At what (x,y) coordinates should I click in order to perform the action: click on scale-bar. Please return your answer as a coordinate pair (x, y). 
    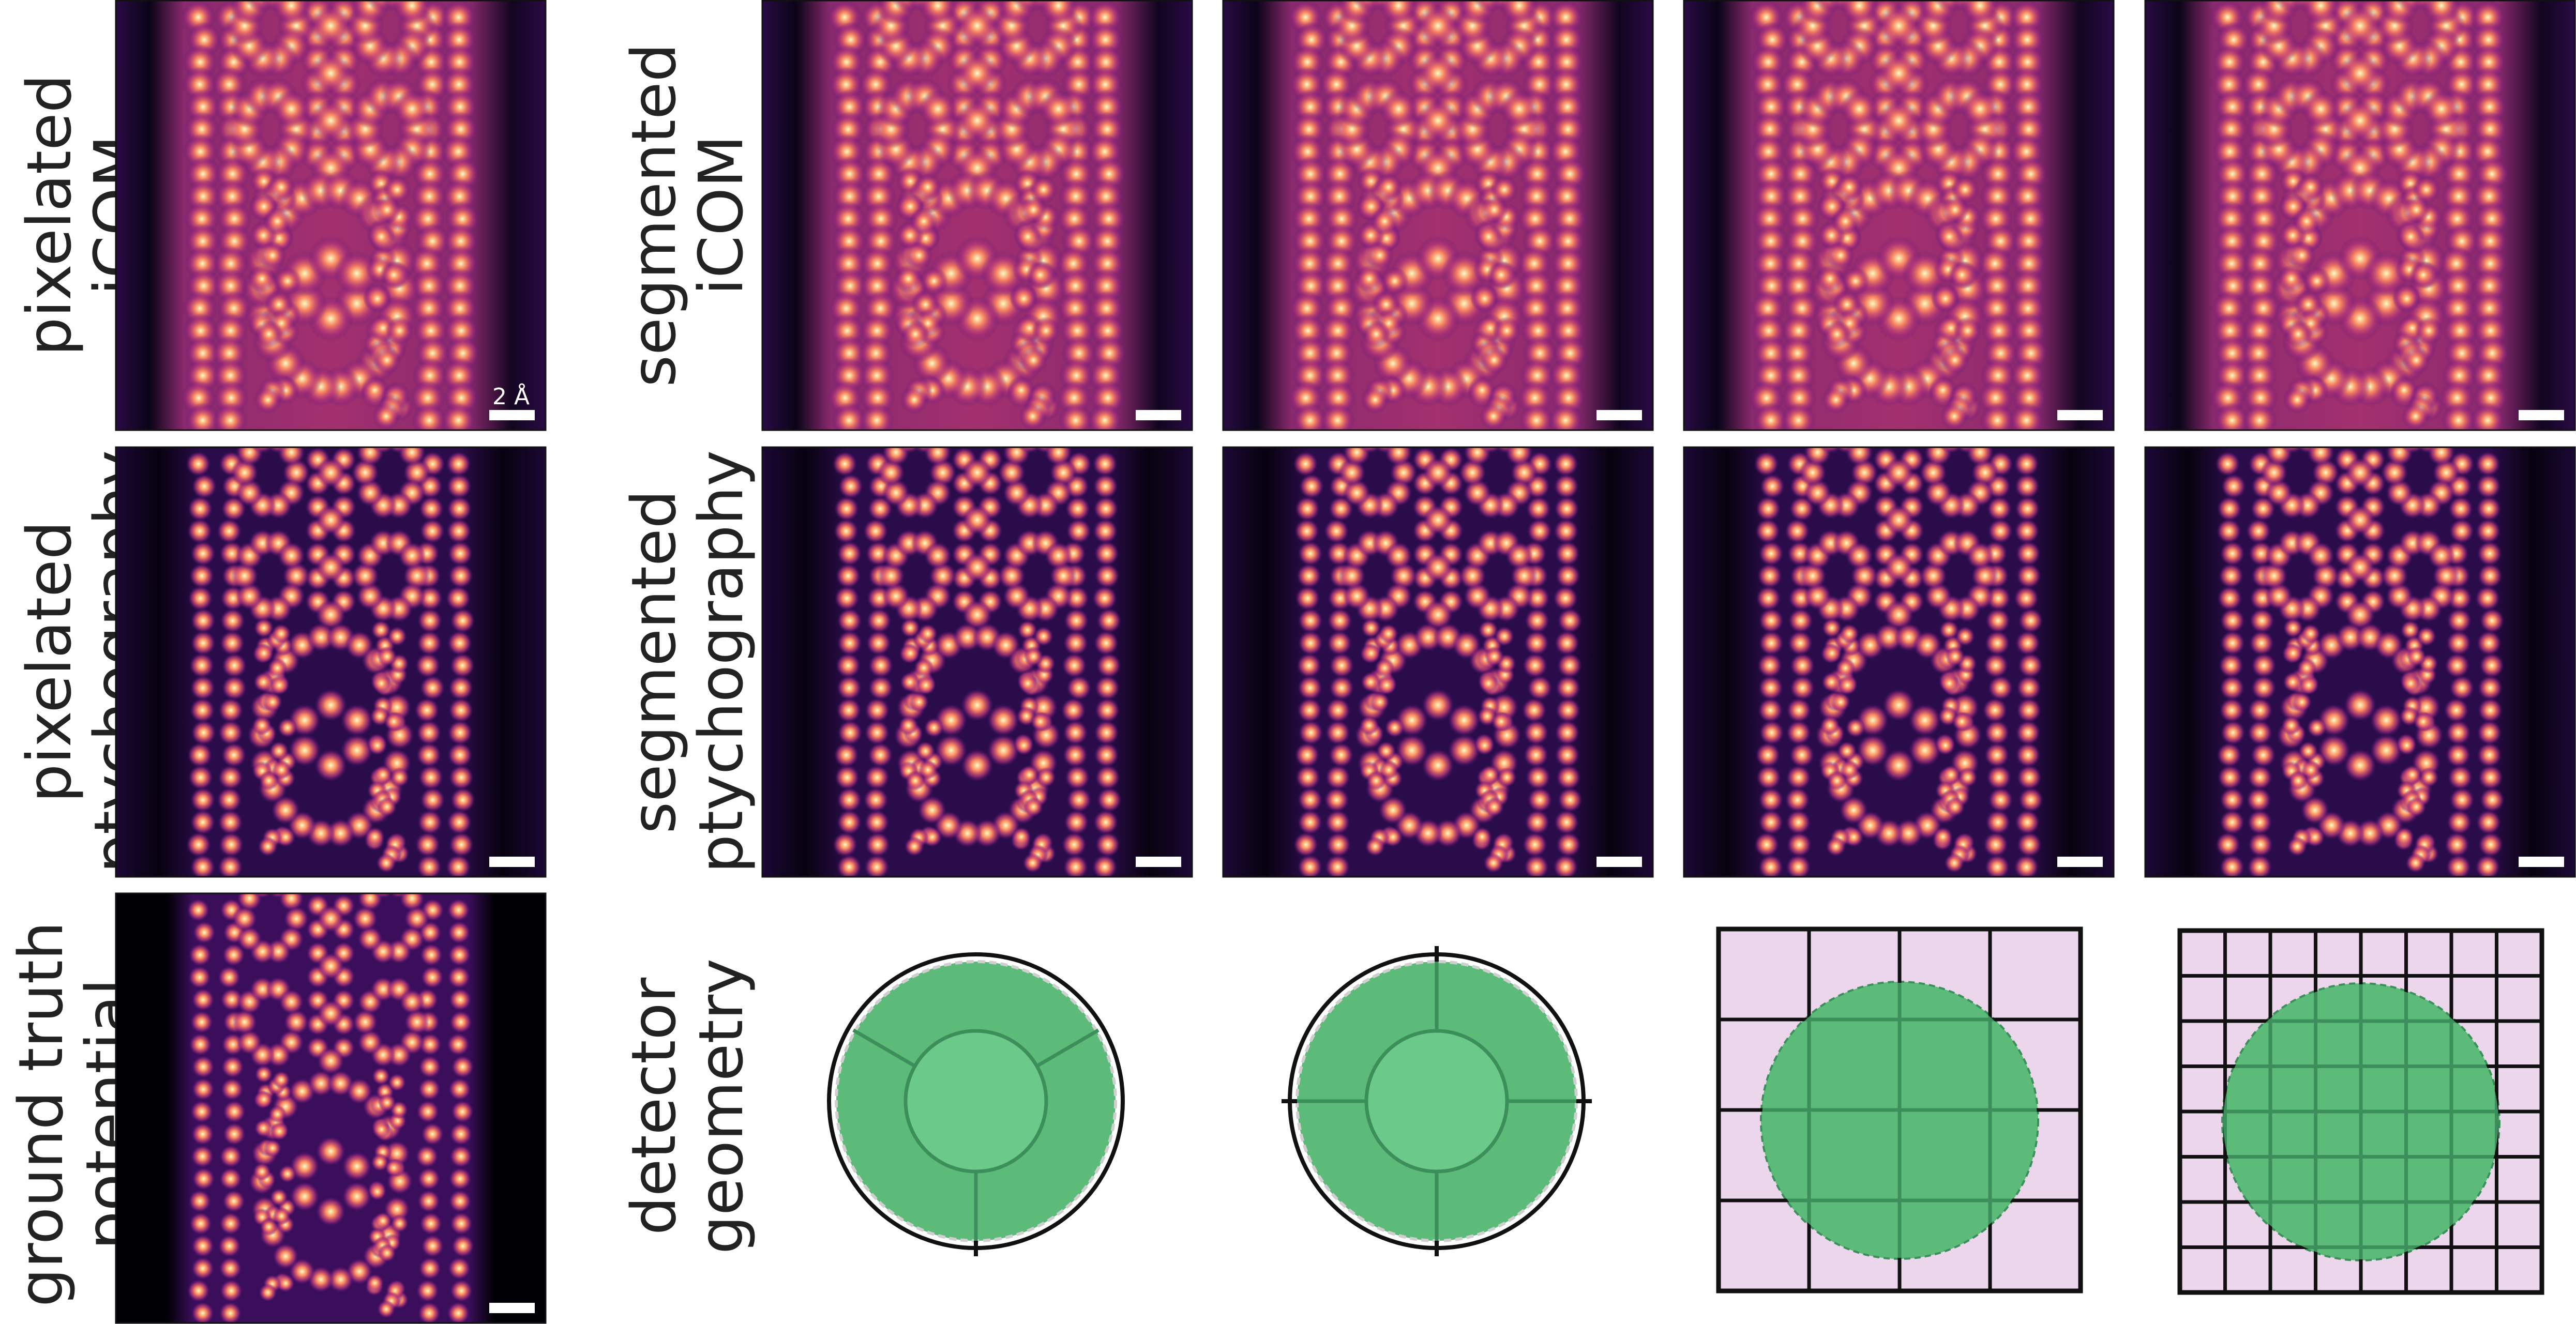
    Looking at the image, I should click on (512, 415).